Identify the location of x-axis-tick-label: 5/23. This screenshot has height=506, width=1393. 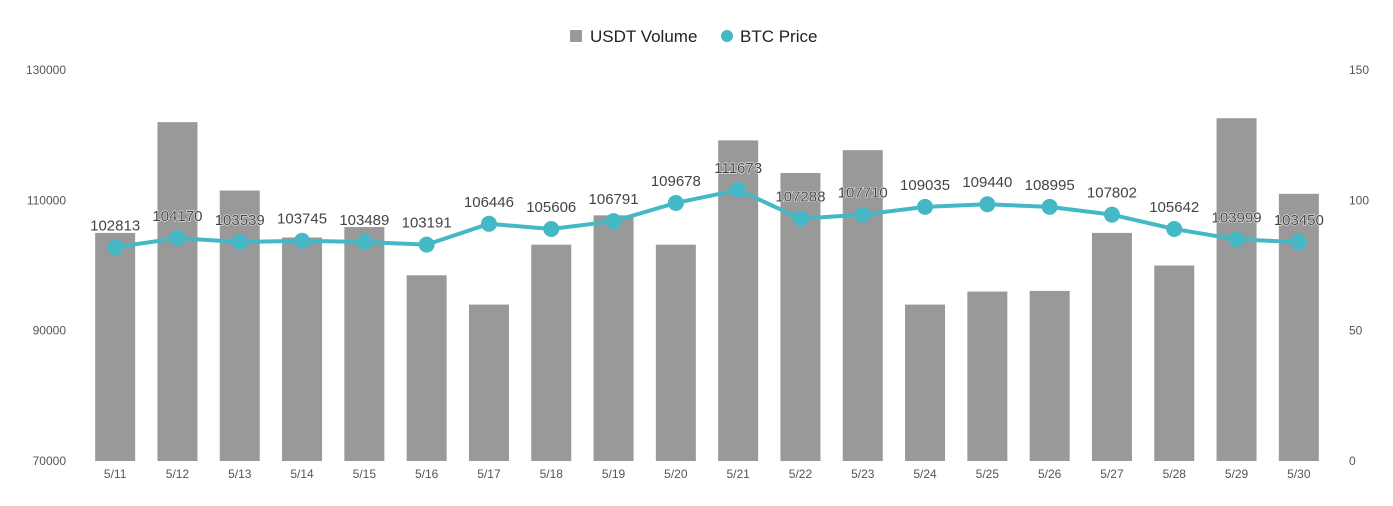
(863, 474).